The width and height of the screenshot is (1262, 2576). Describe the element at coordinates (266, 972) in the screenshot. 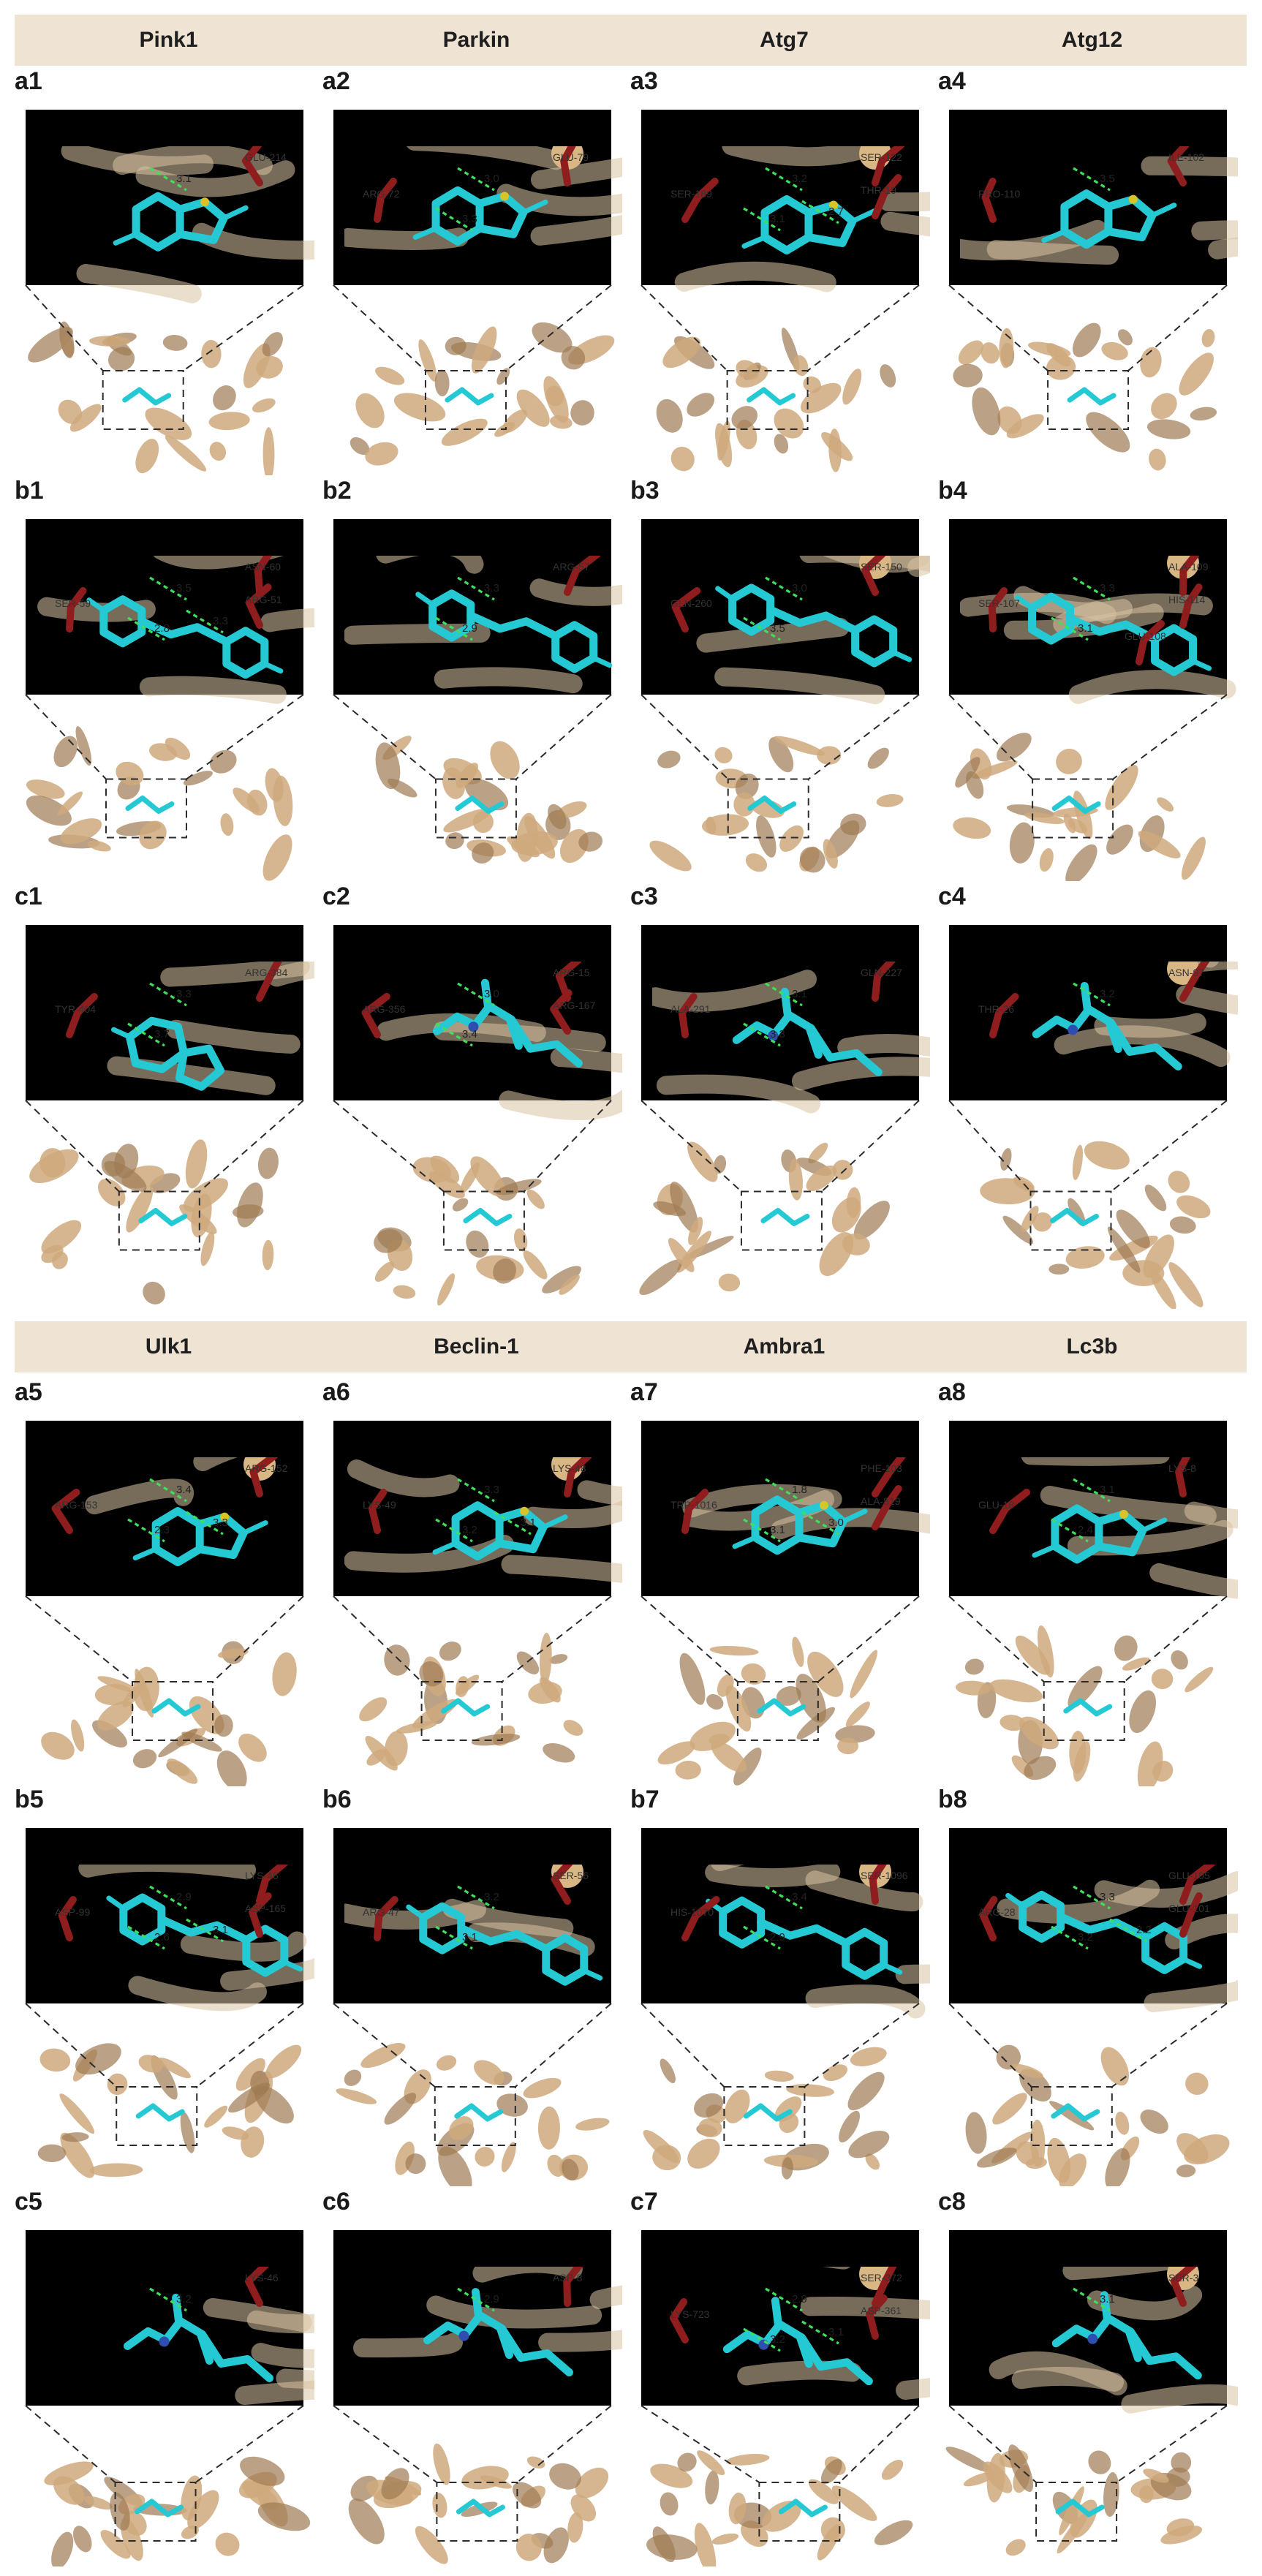

I see `residue-label: ARG-384` at that location.